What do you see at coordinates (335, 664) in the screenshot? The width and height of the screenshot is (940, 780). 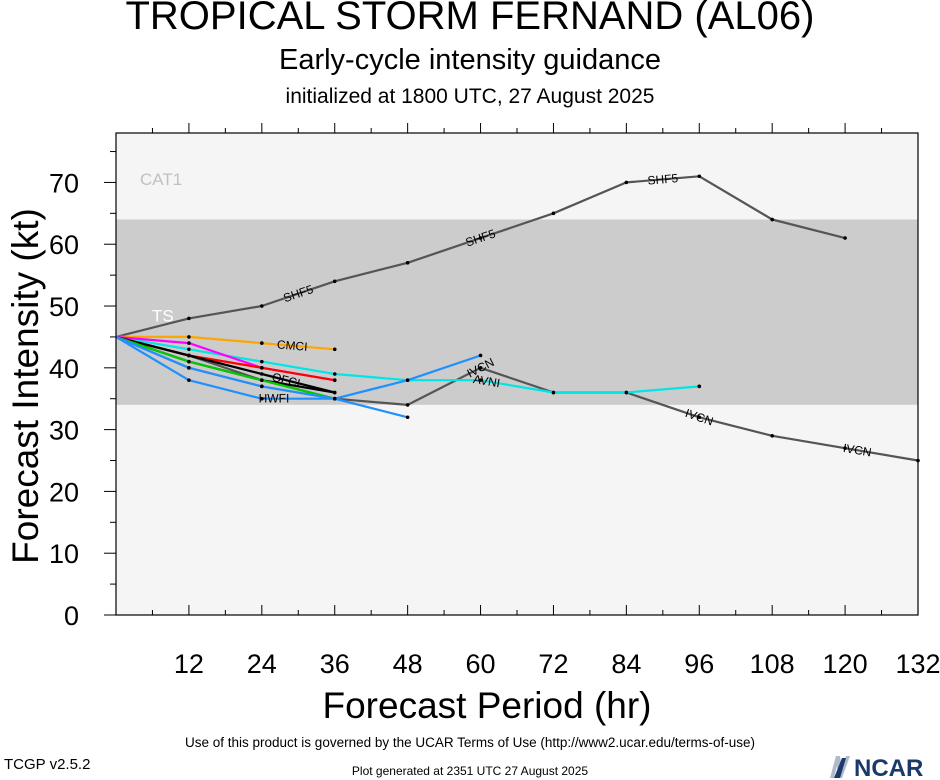 I see `x-tick-label: 36` at bounding box center [335, 664].